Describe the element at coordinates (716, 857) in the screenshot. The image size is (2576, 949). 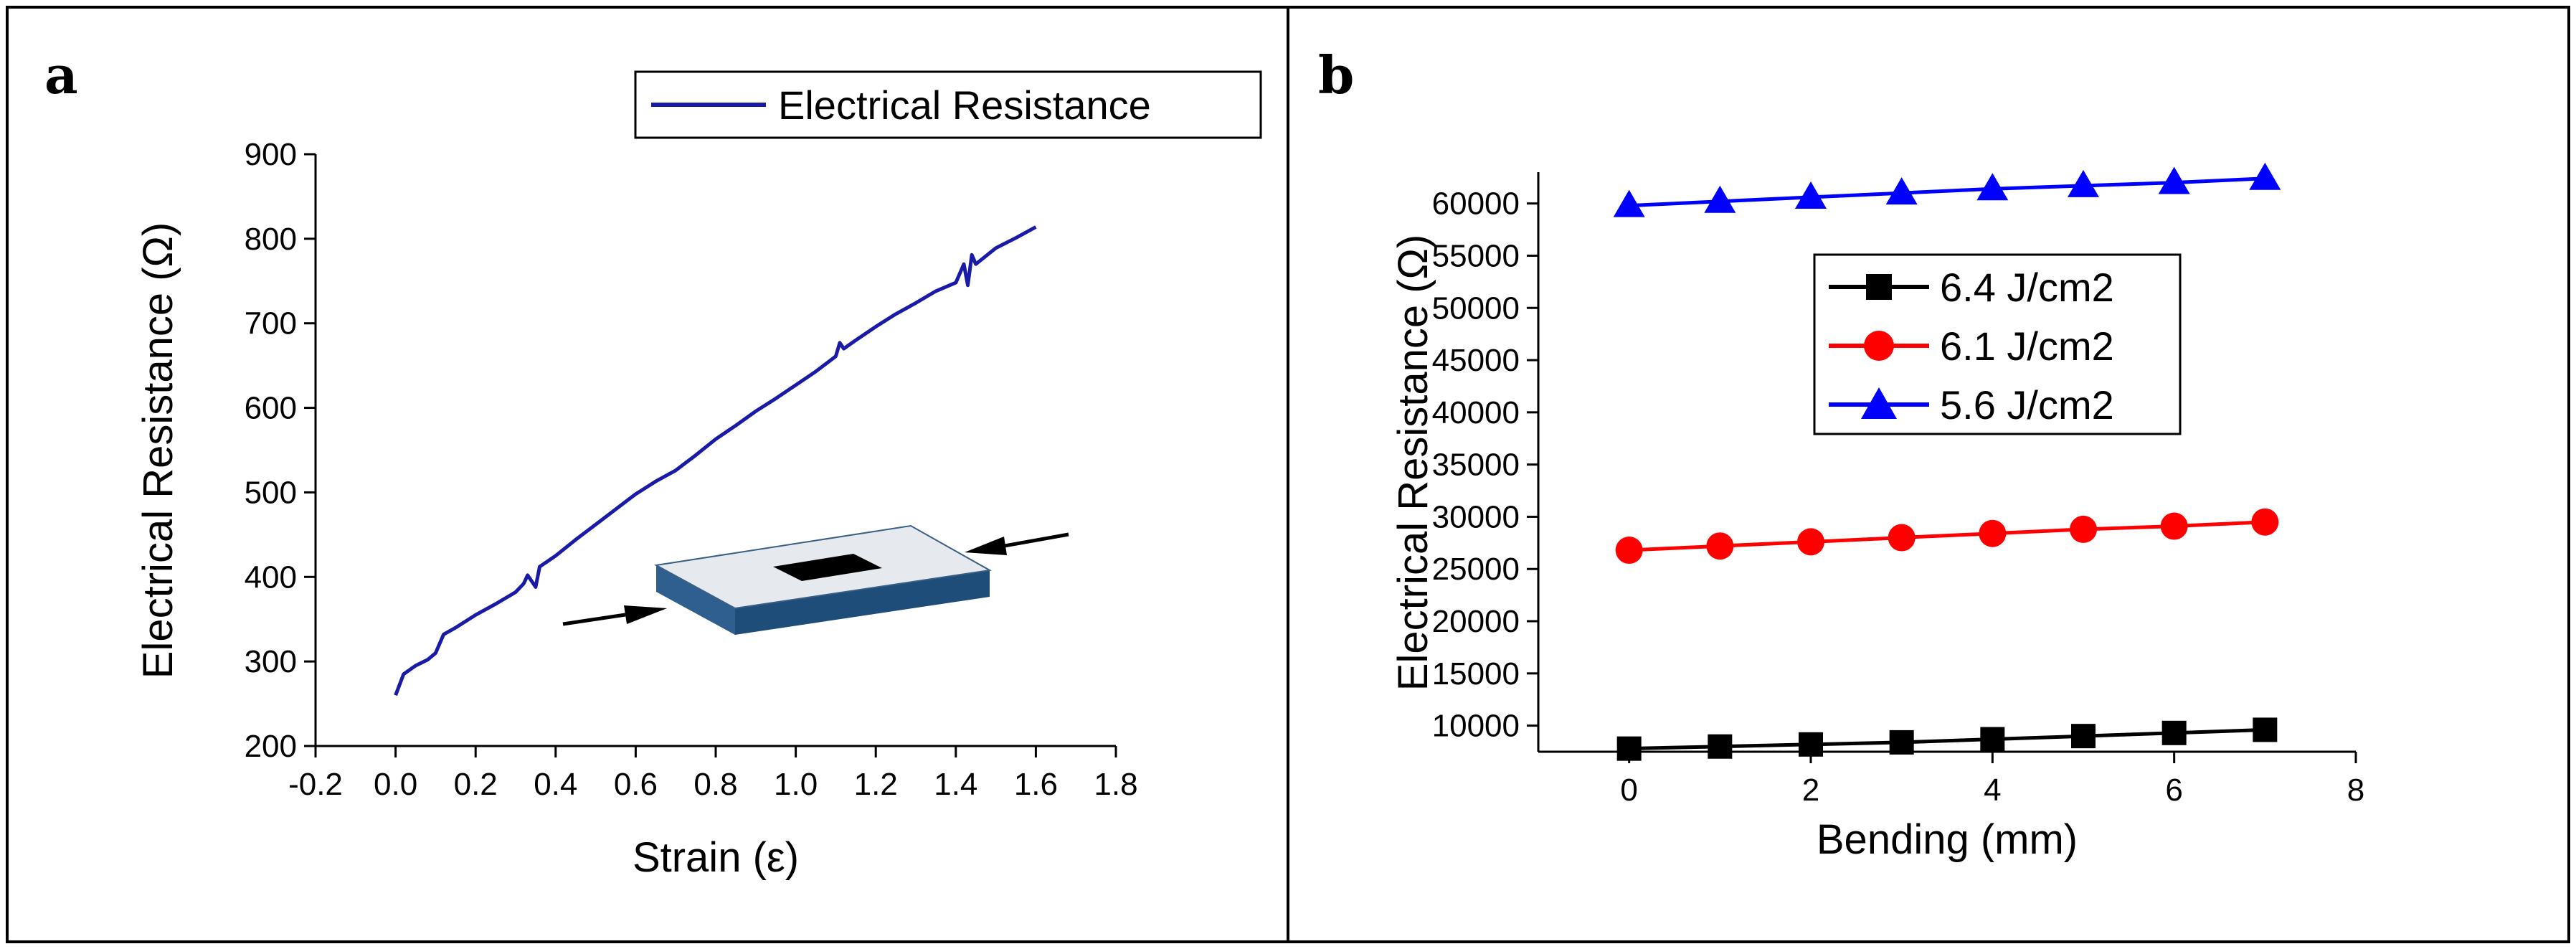
I see `panel-a-x-axis-title: Strain (ε)` at that location.